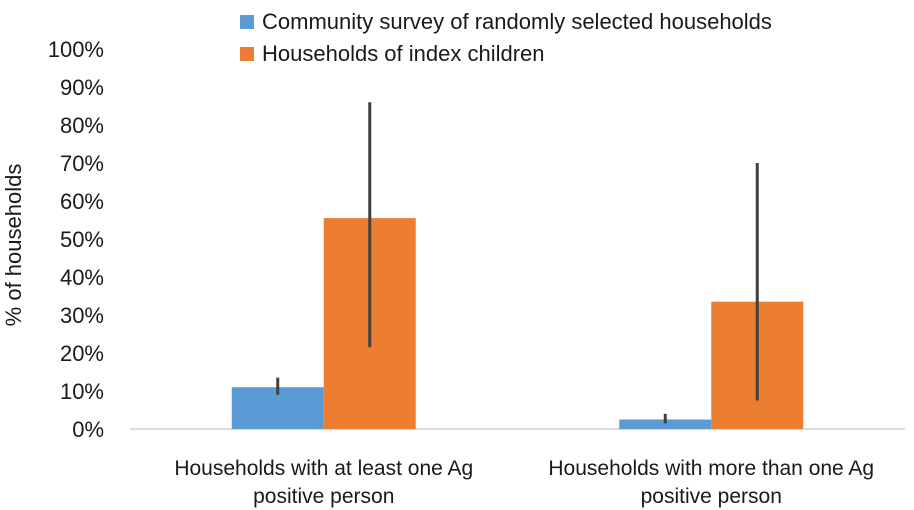 The image size is (914, 510). What do you see at coordinates (82, 201) in the screenshot?
I see `y-tick-label: 60%` at bounding box center [82, 201].